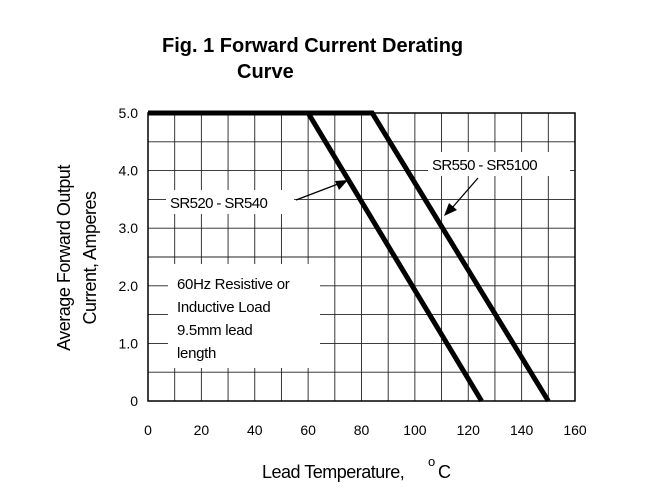 The width and height of the screenshot is (650, 500). What do you see at coordinates (233, 284) in the screenshot?
I see `note-line-1: 60Hz Resistive or` at bounding box center [233, 284].